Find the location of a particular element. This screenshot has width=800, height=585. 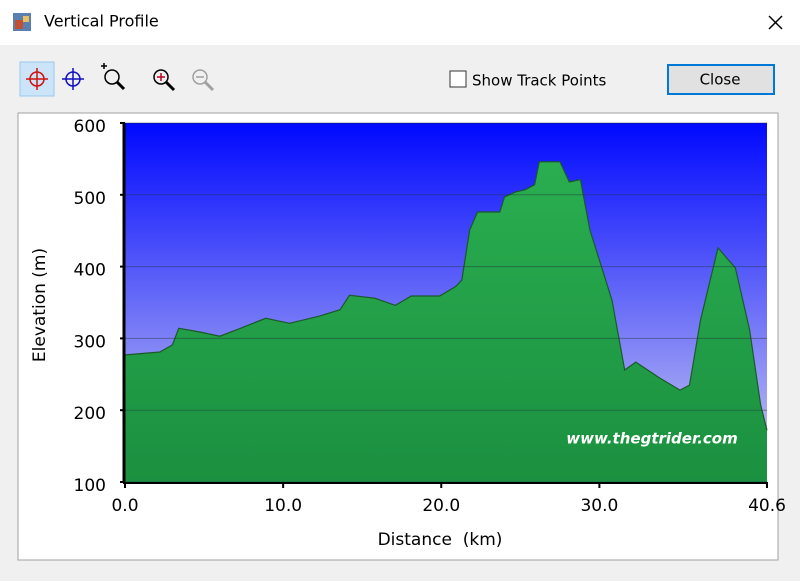

watermark: www.thegtrider.com is located at coordinates (651, 439).